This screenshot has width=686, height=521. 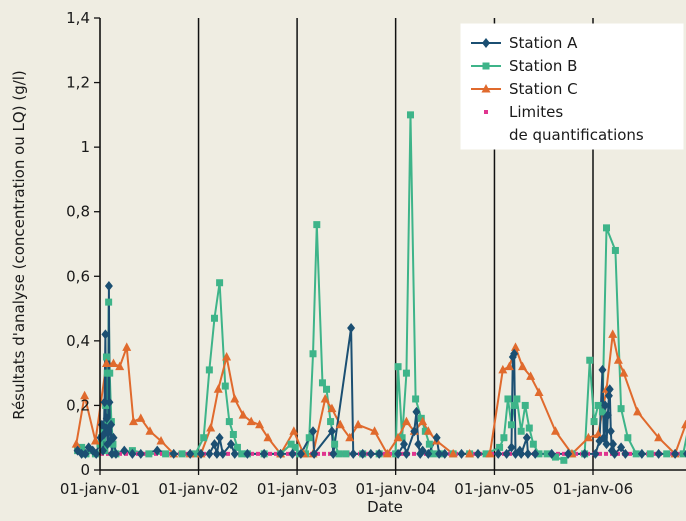 What do you see at coordinates (297, 489) in the screenshot?
I see `x-tick-label: 01-janv-03` at bounding box center [297, 489].